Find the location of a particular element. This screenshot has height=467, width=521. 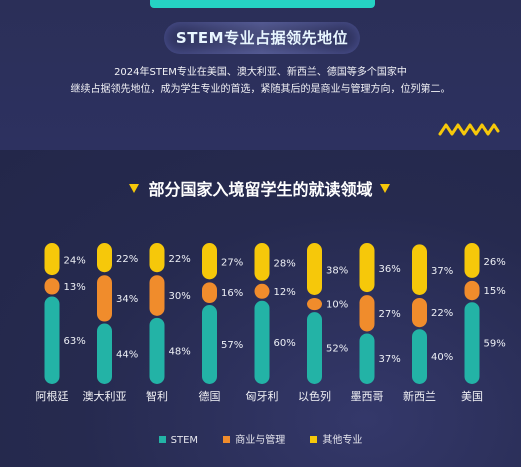

legend-swatch-business is located at coordinates (227, 439).